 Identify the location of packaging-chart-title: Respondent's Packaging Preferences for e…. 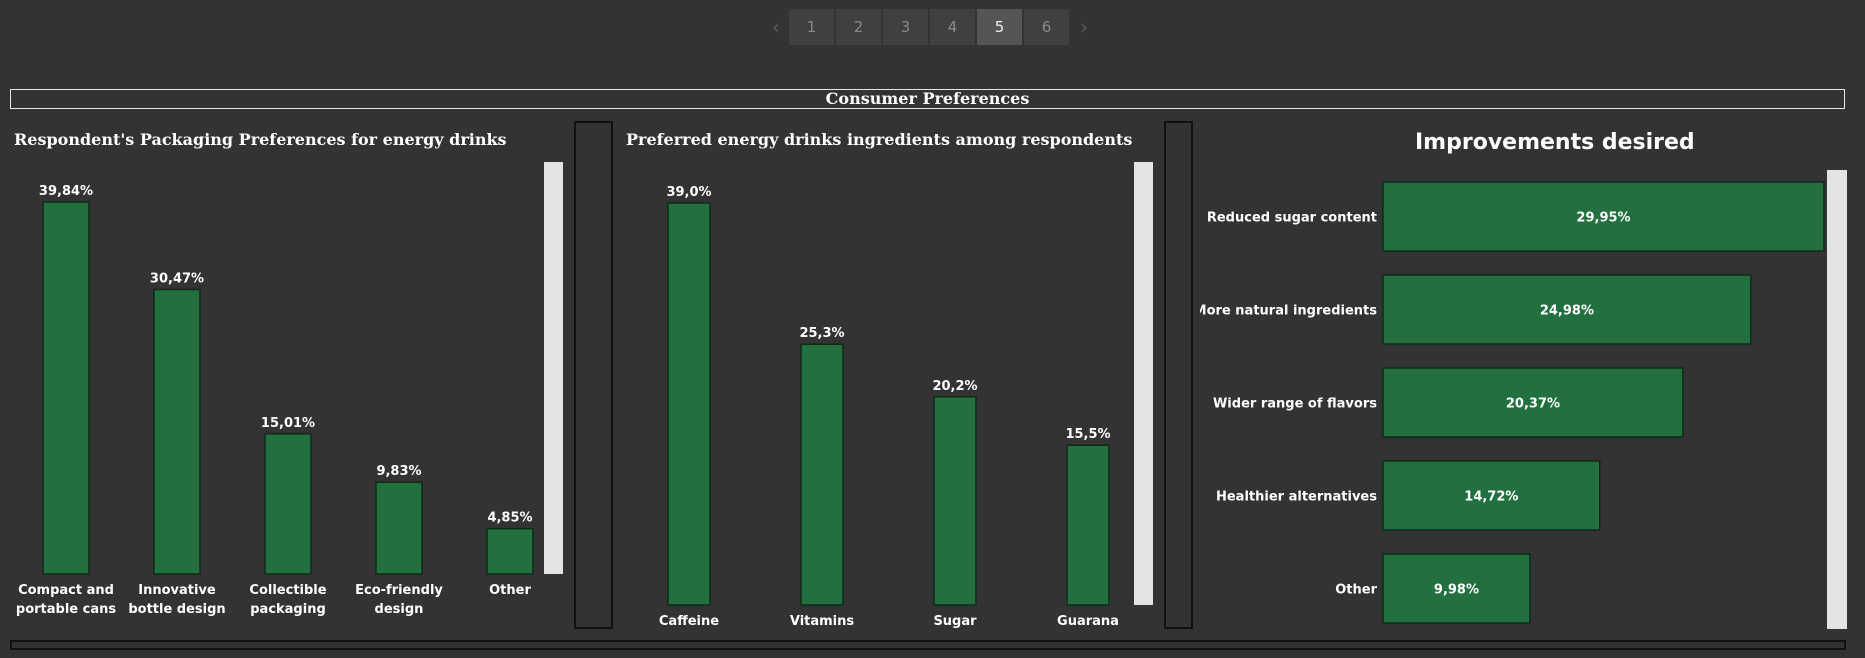
(260, 139).